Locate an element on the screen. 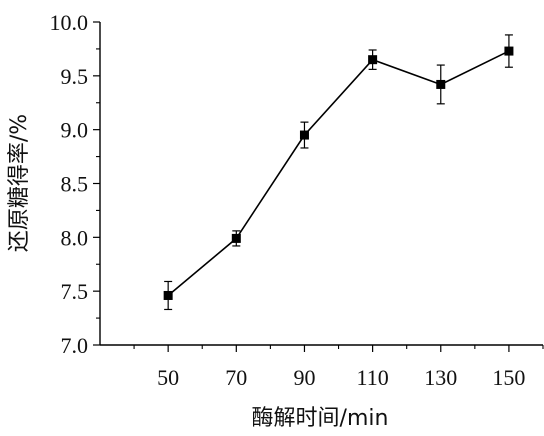  y-ticks: 7.0 7.5 8.0 8.5 9.0 9.5 10.0 is located at coordinates (75, 184).